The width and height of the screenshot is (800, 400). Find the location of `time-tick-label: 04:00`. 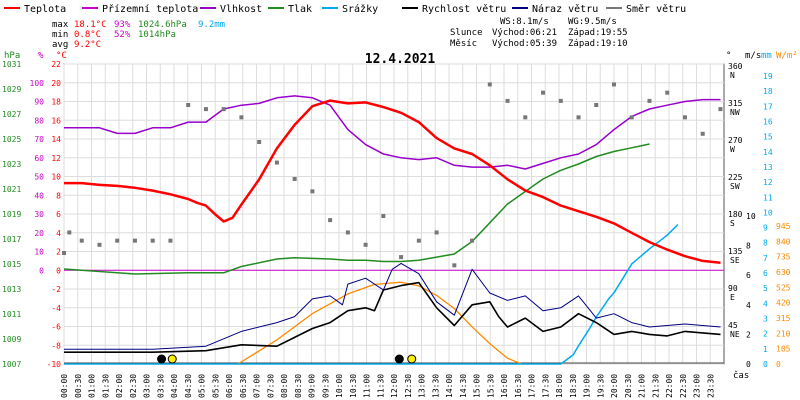

time-tick-label: 04:00 is located at coordinates (174, 386).